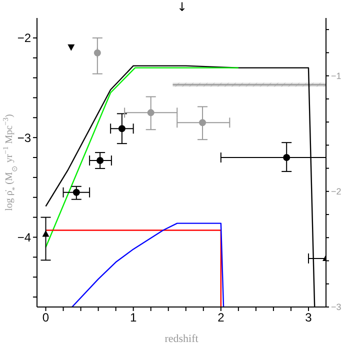 The width and height of the screenshot is (344, 344). Describe the element at coordinates (308, 317) in the screenshot. I see `x-tick-label: 3` at that location.